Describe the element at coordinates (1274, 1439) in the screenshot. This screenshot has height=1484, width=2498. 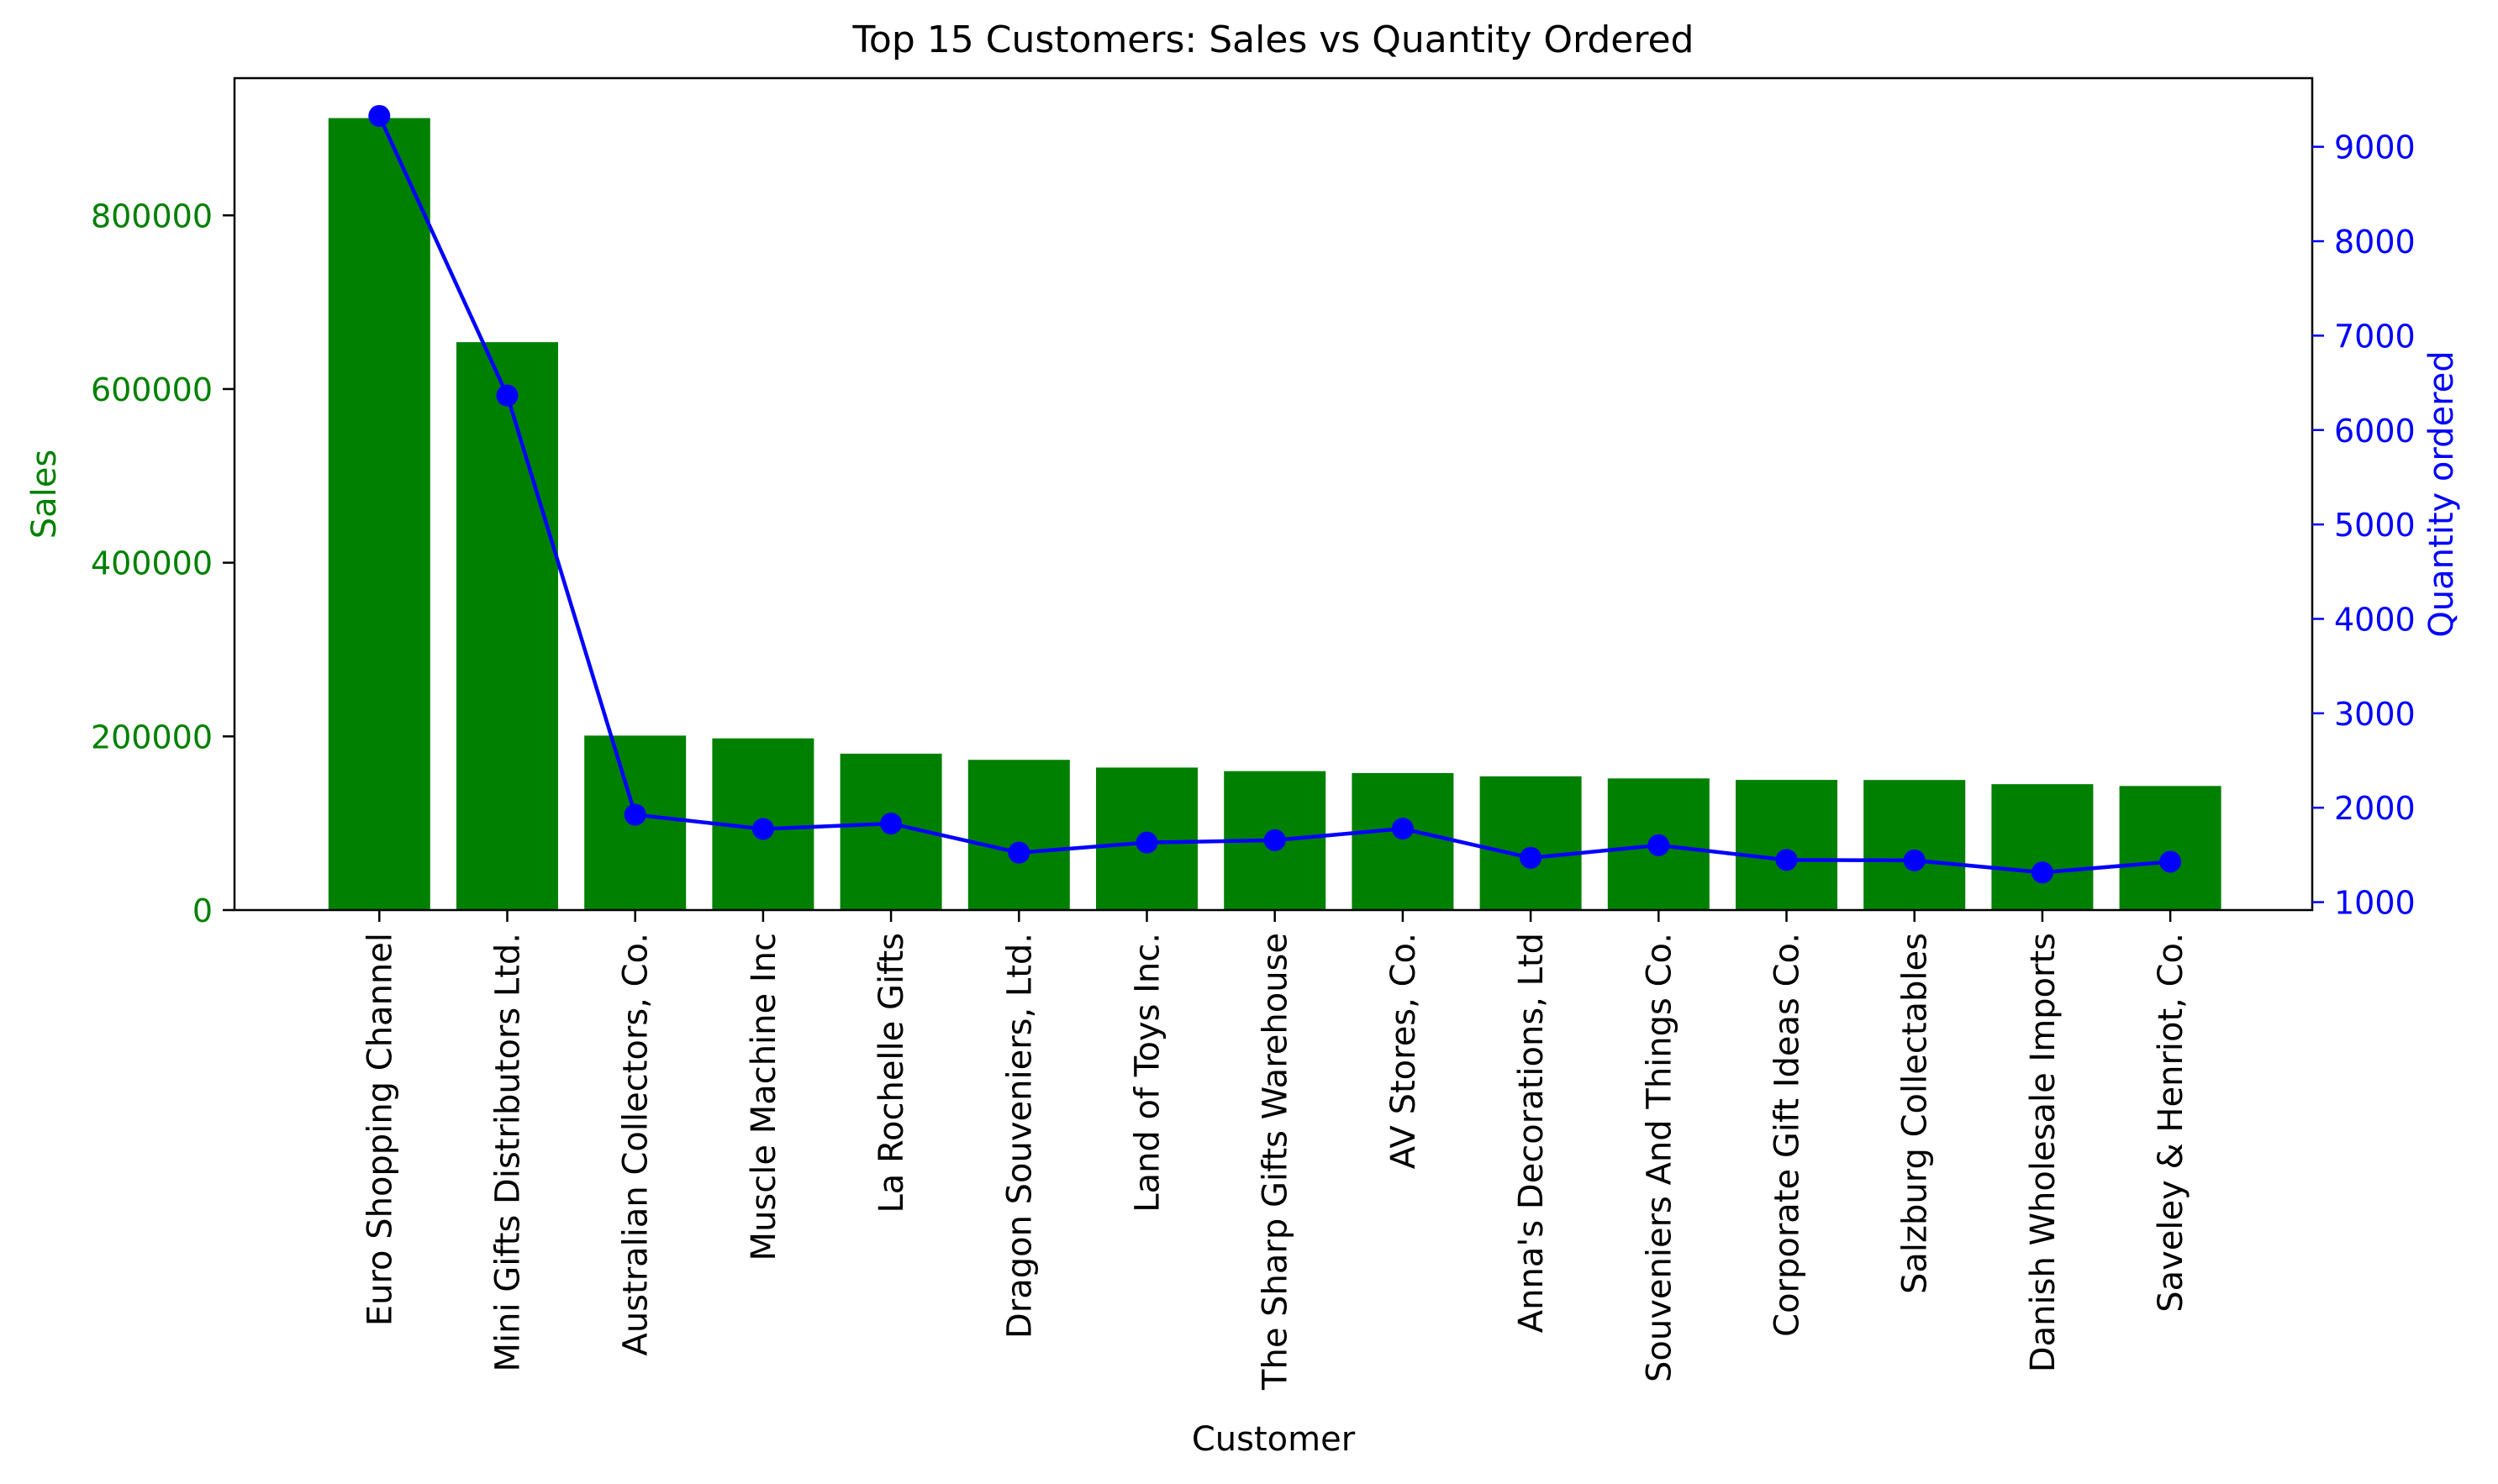
I see `x-axis-label: Customer` at that location.